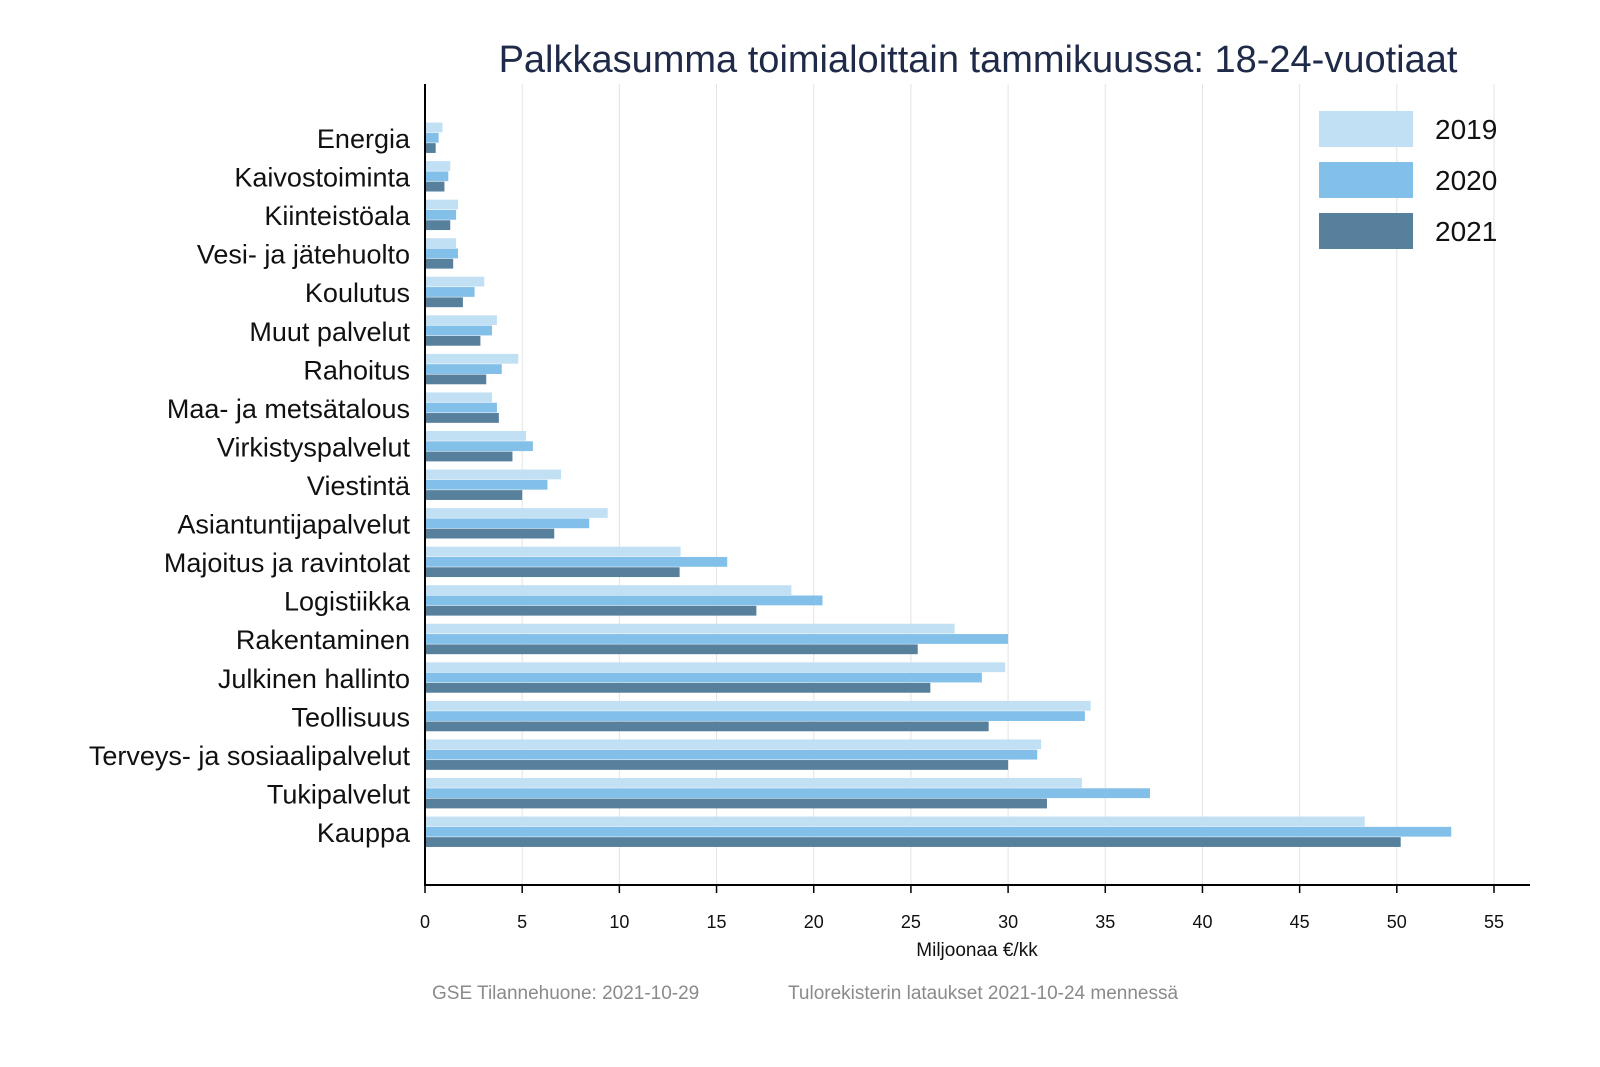 The image size is (1600, 1067). Describe the element at coordinates (293, 525) in the screenshot. I see `category-label: Asiantuntijapalvelut` at that location.